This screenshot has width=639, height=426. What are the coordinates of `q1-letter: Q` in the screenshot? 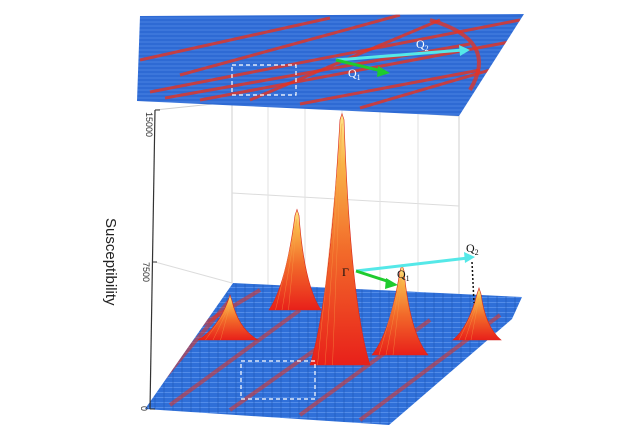 It's located at (401, 274).